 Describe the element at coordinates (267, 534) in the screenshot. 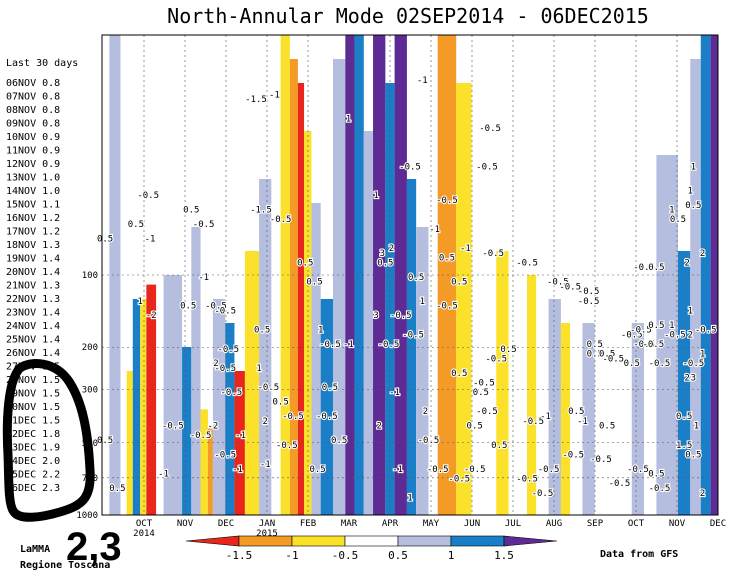

I see `x-year-label: 2015` at that location.